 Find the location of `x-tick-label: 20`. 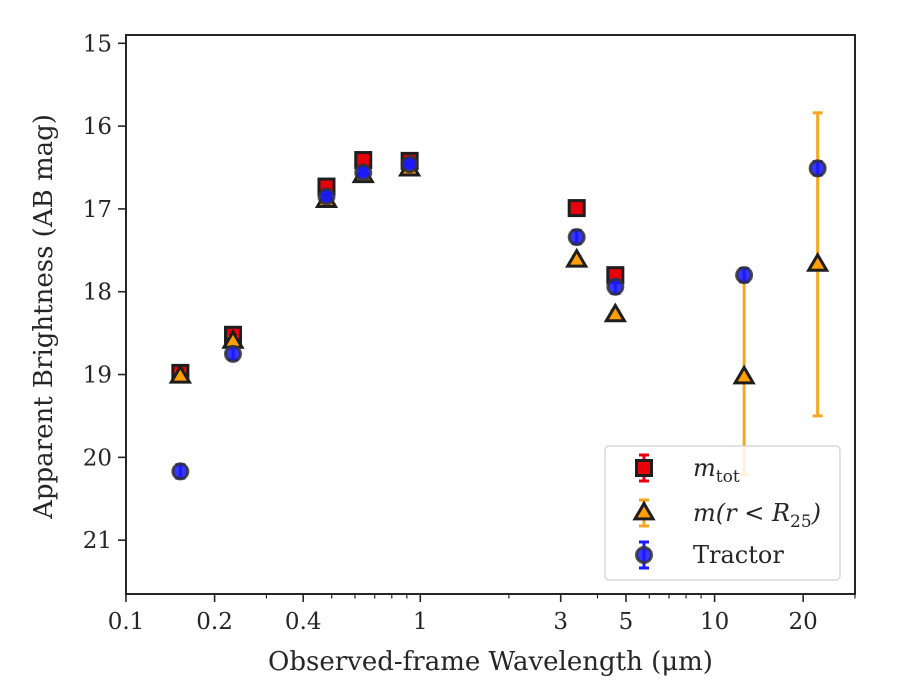

x-tick-label: 20 is located at coordinates (803, 622).